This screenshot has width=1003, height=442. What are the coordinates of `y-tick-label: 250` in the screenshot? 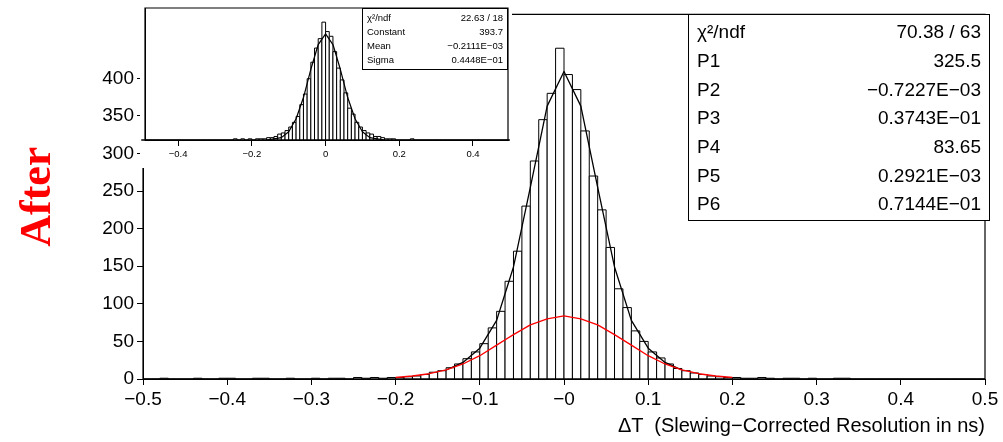 It's located at (118, 190).